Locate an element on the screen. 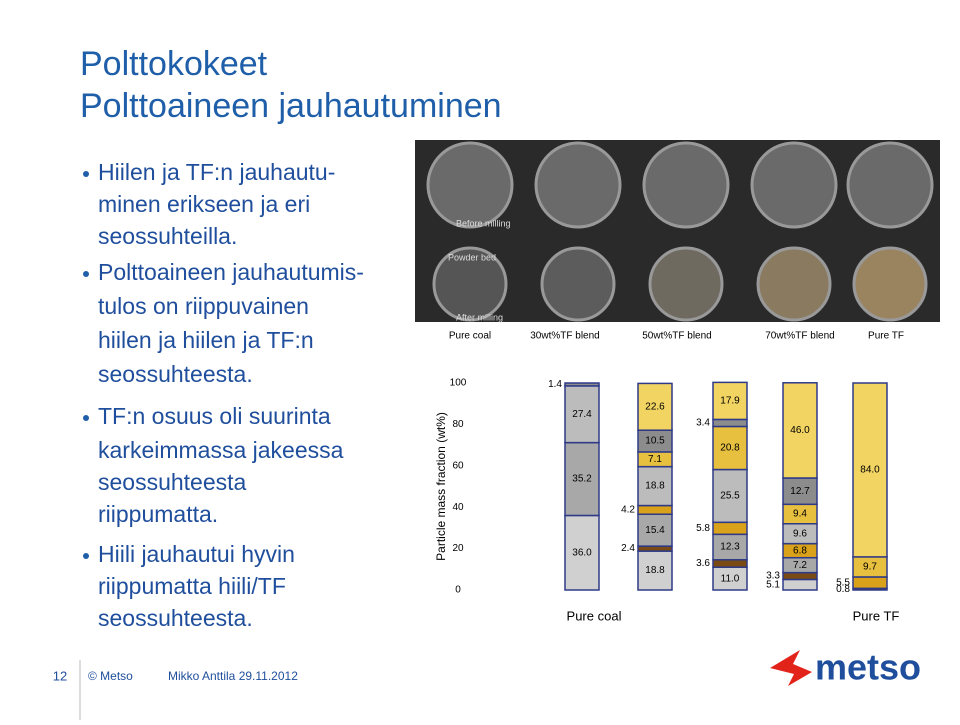 The image size is (960, 725). data-label: 27.4 is located at coordinates (582, 414).